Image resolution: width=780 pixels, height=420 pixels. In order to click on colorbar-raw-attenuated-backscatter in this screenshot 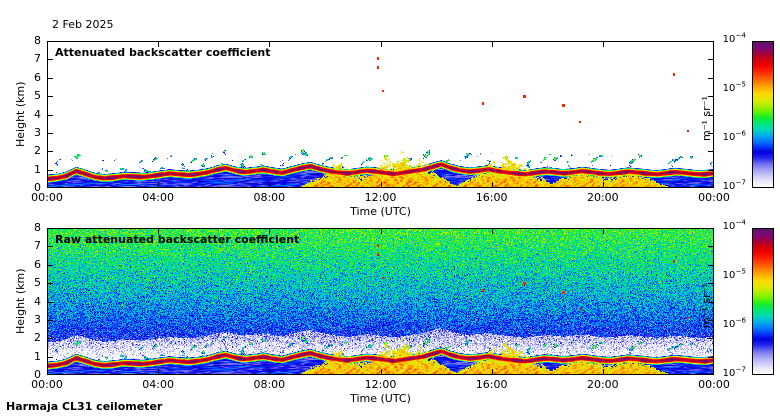, I will do `click(763, 301)`.